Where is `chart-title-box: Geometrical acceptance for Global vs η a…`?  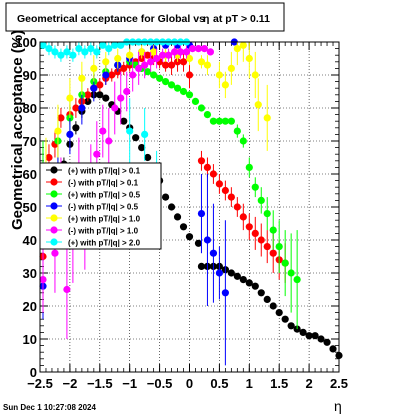
chart-title-box: Geometrical acceptance for Global vs η a… is located at coordinates (145, 17).